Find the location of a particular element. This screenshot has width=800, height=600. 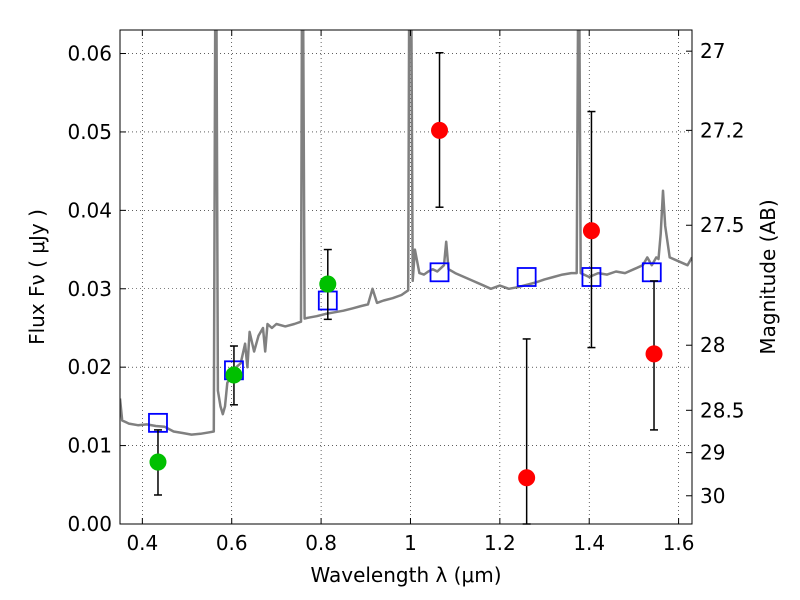

x-tick-label: 0.6 is located at coordinates (232, 543).